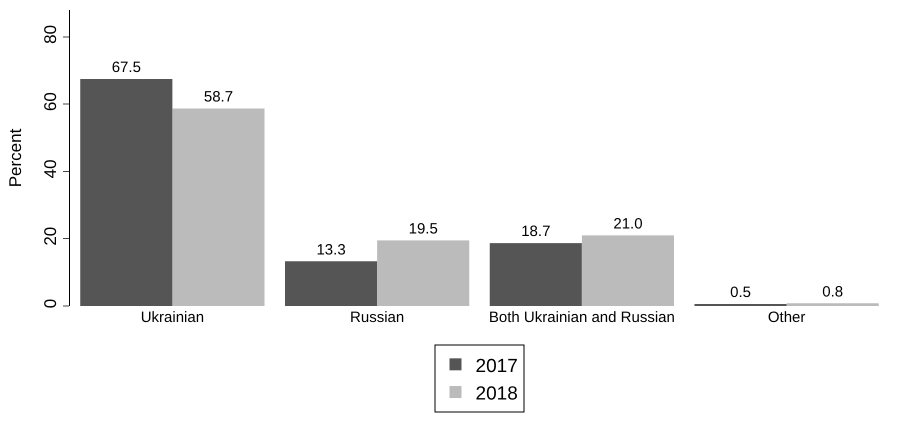 This screenshot has height=422, width=919. What do you see at coordinates (50, 236) in the screenshot?
I see `y-tick-label: 20` at bounding box center [50, 236].